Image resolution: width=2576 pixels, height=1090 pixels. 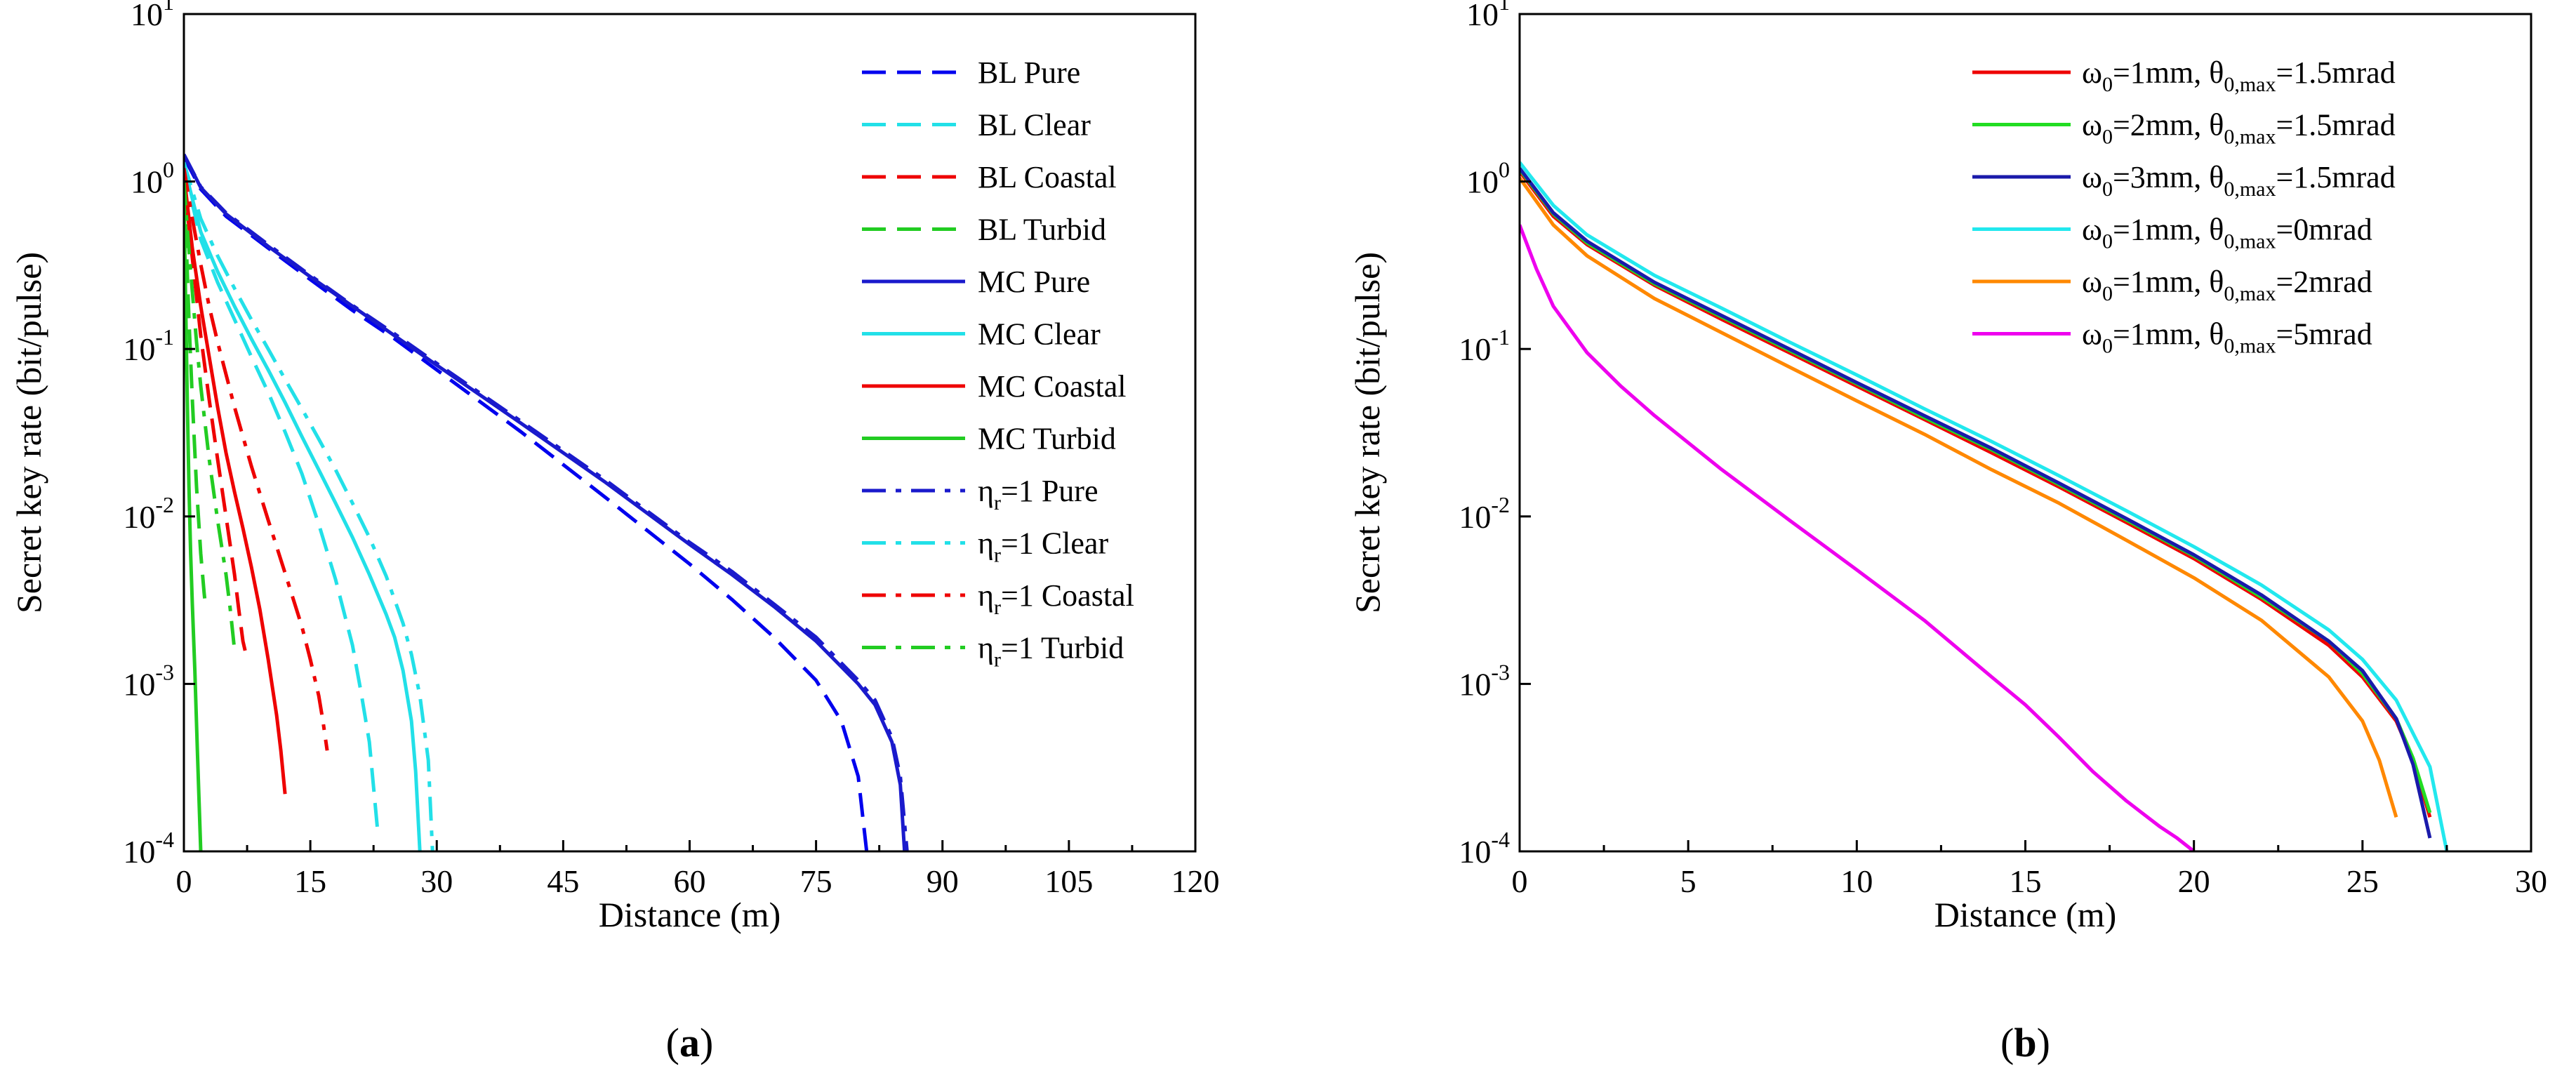 I want to click on legend-label-10: ηr=1 Coastal, so click(x=1056, y=599).